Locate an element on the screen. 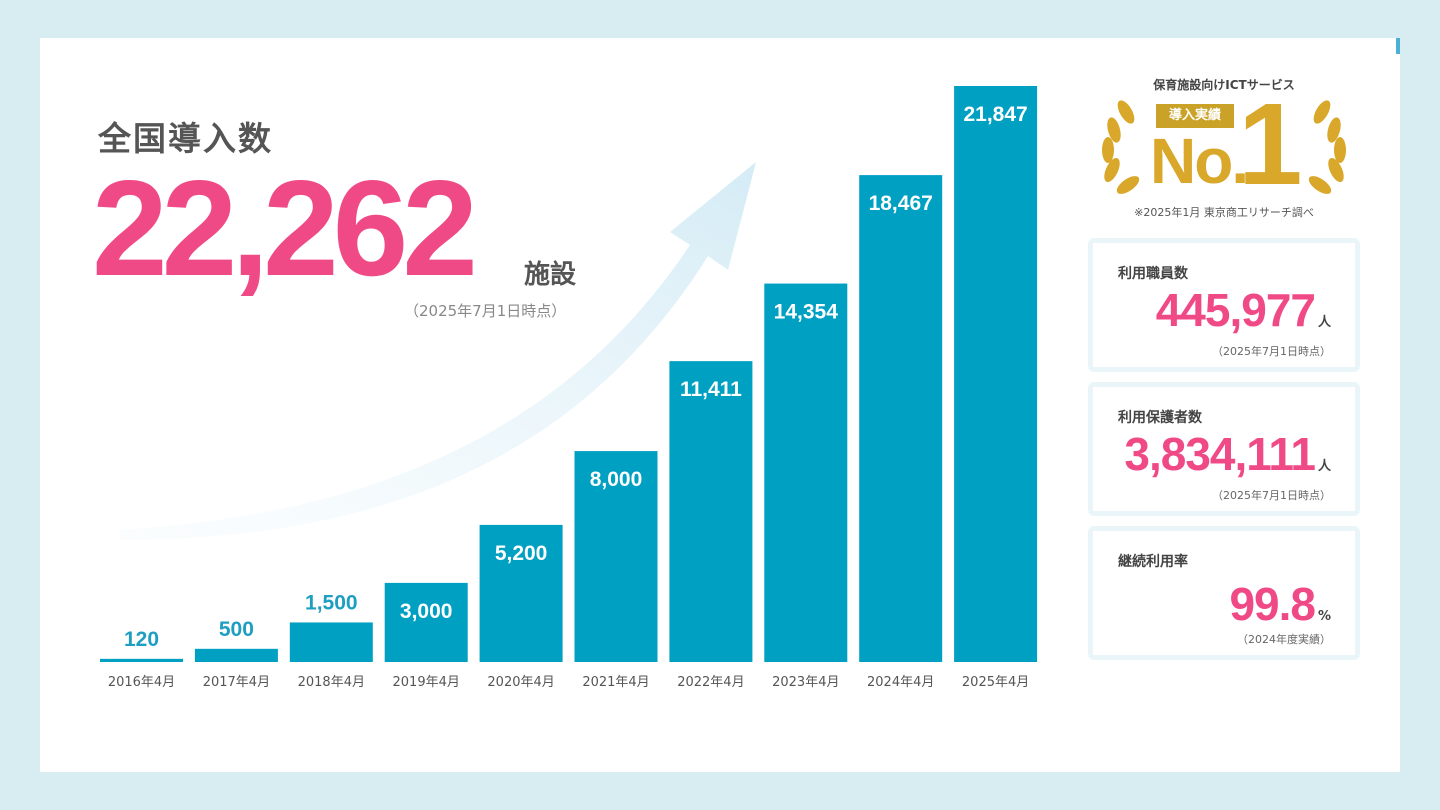 The width and height of the screenshot is (1440, 810). bar-value-label: 120 is located at coordinates (141, 639).